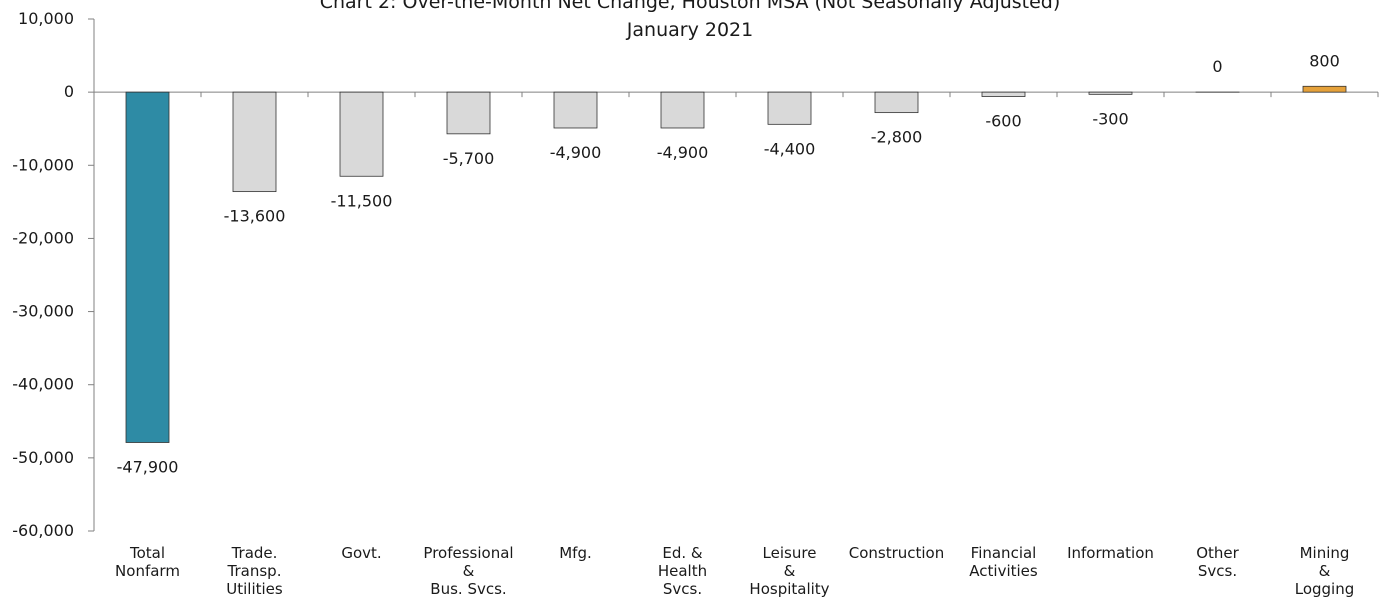 This screenshot has height=612, width=1380. What do you see at coordinates (255, 216) in the screenshot?
I see `data-label: -13,600` at bounding box center [255, 216].